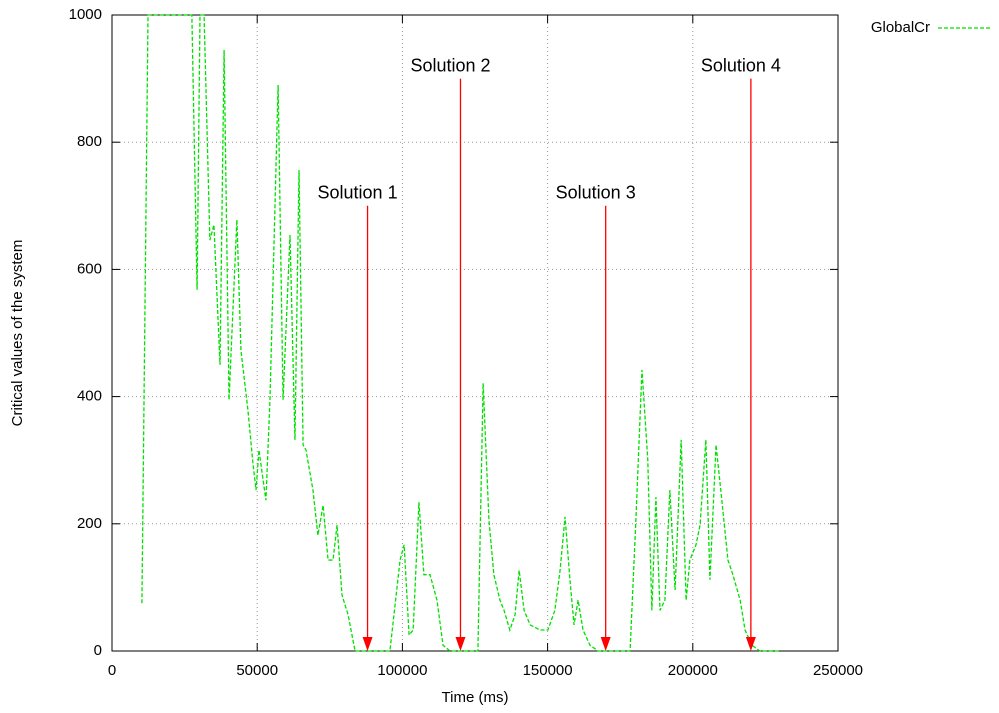  I want to click on y-tick-label: 0, so click(98, 650).